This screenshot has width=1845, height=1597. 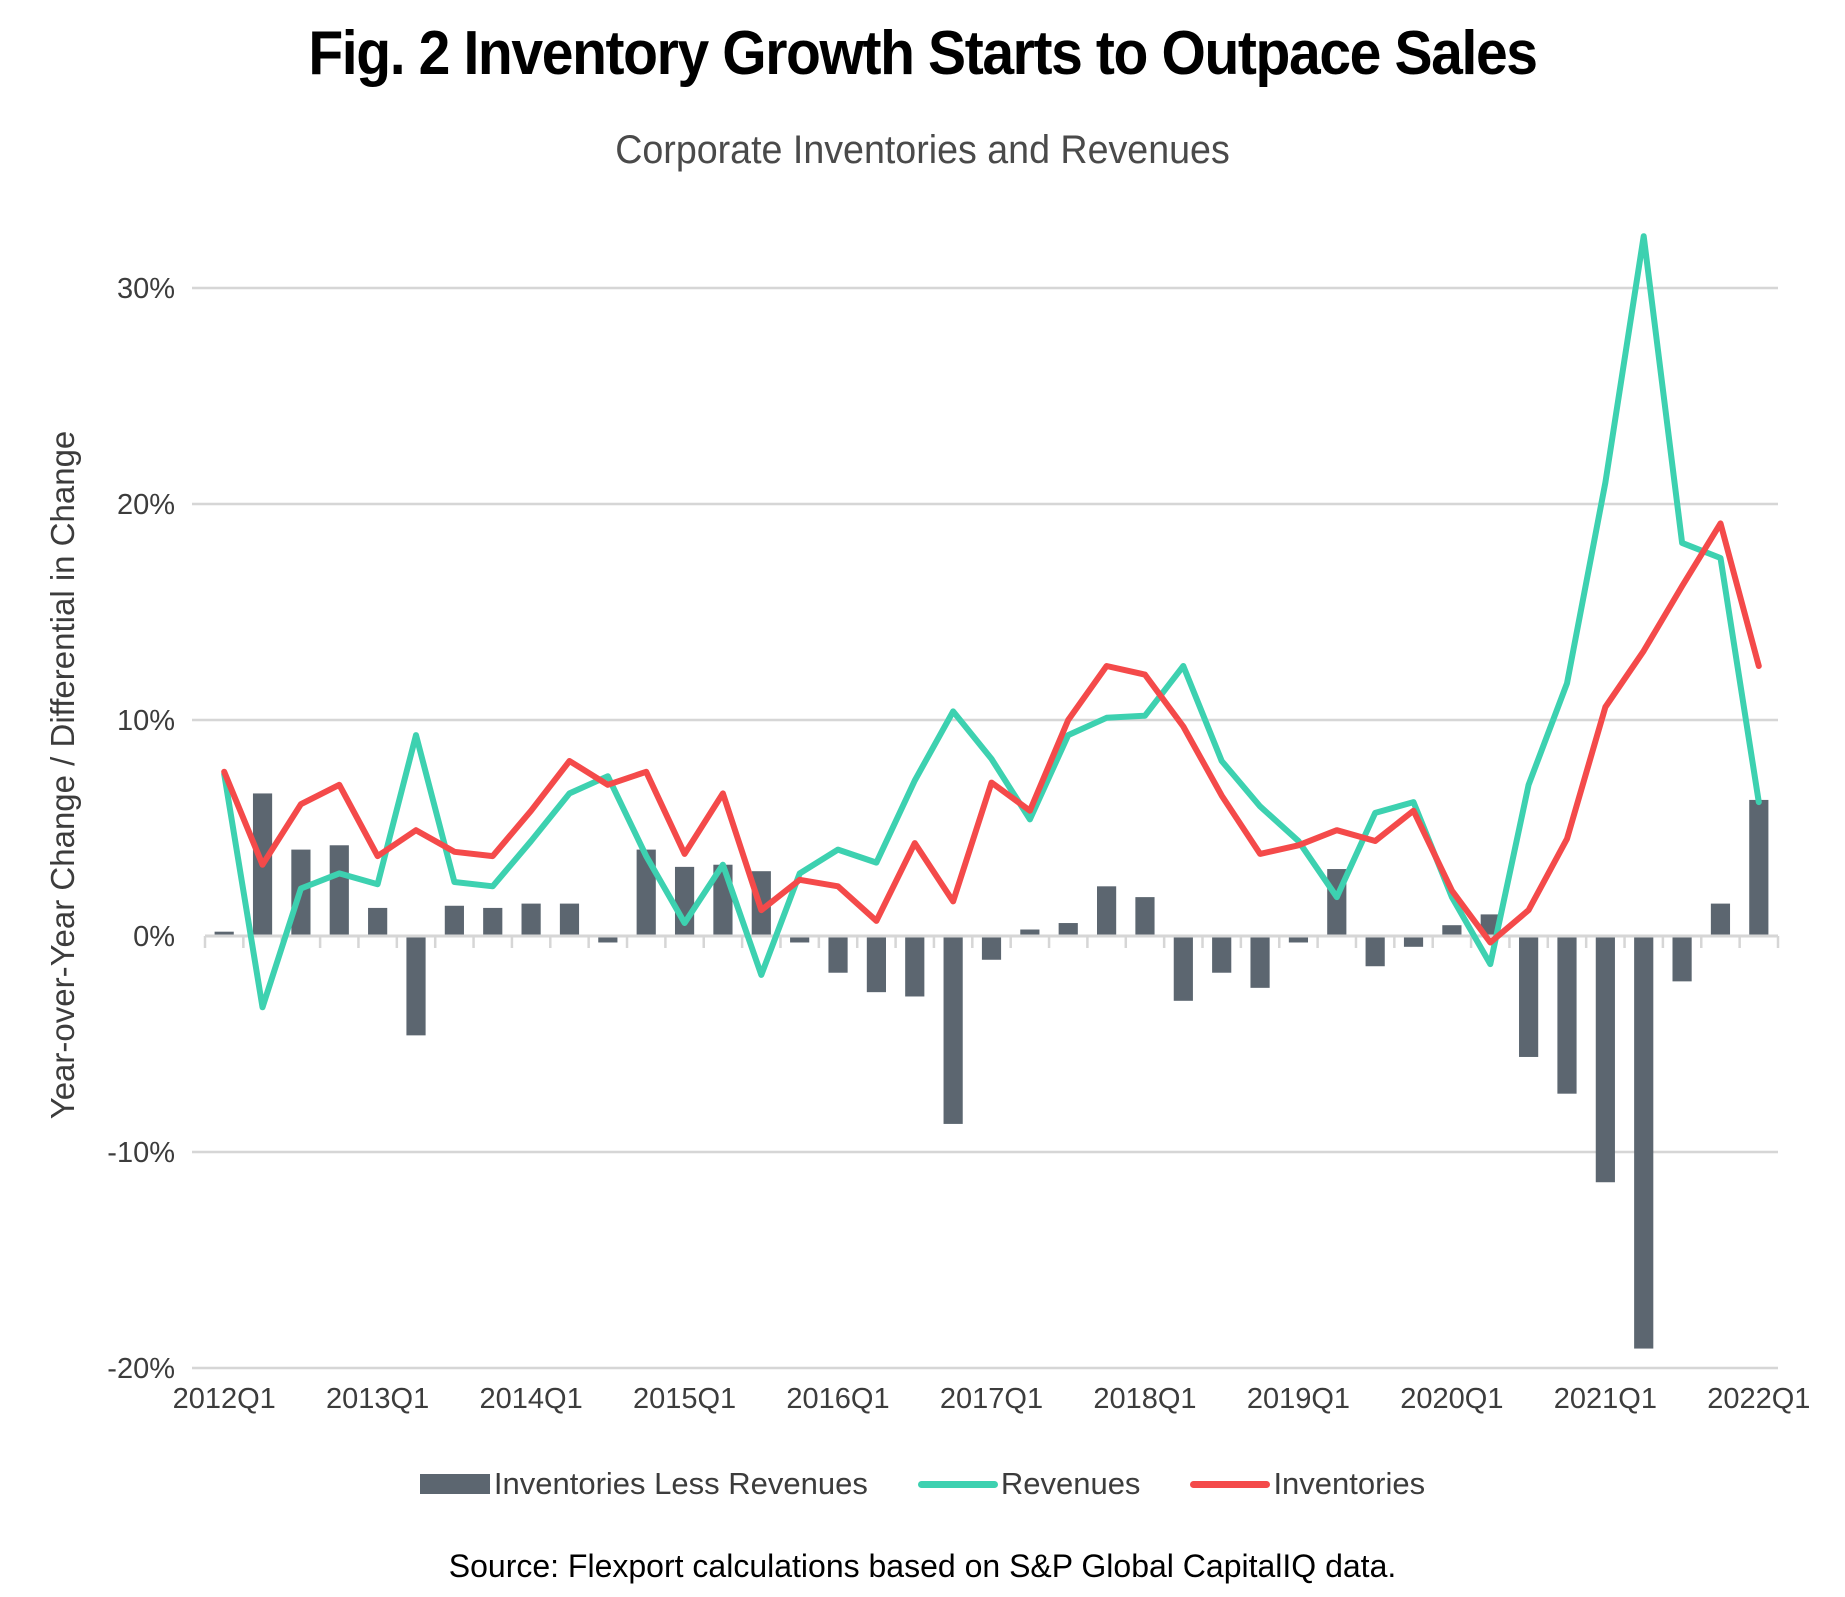 I want to click on x-tick-label: 2019Q1, so click(x=1298, y=1399).